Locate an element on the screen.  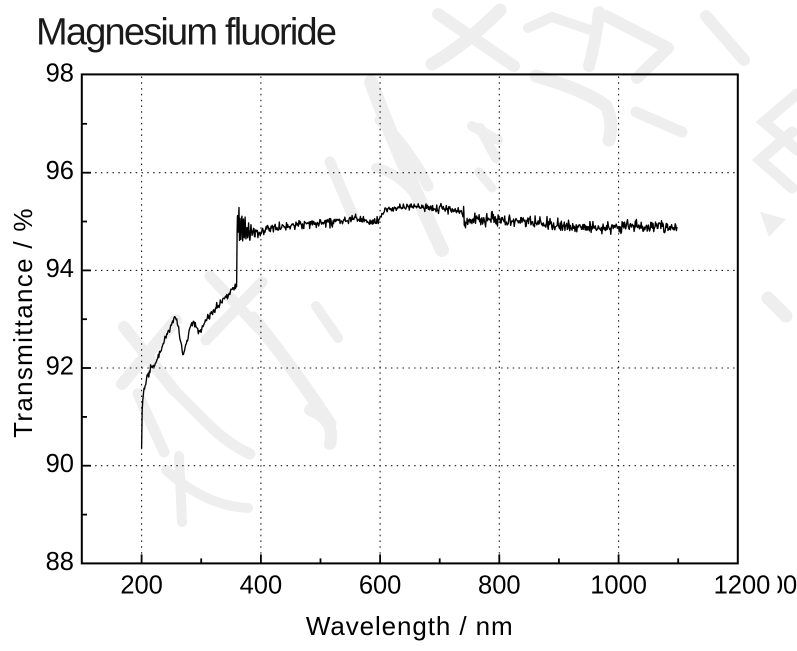
svg-text: 800 is located at coordinates (499, 586).